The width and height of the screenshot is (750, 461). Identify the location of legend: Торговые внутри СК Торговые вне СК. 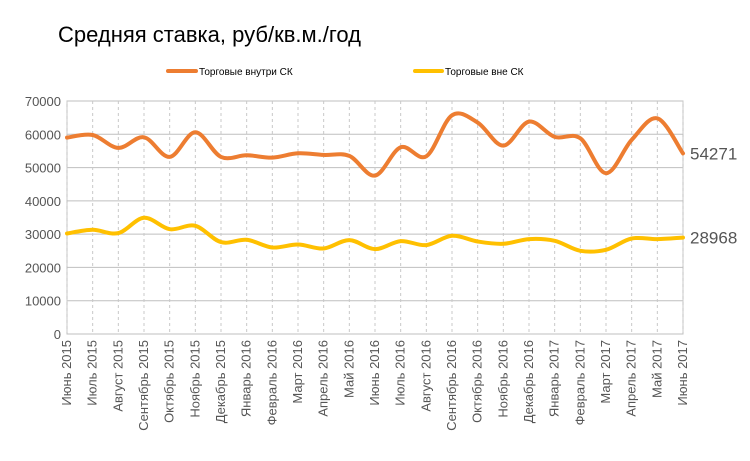
(345, 72).